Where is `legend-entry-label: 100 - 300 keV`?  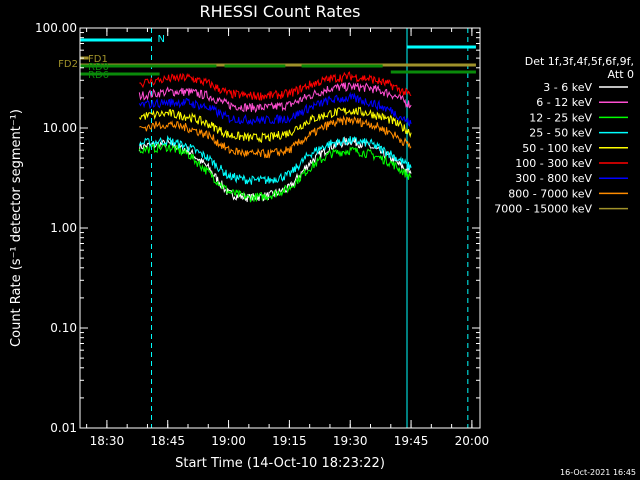 legend-entry-label: 100 - 300 keV is located at coordinates (553, 163).